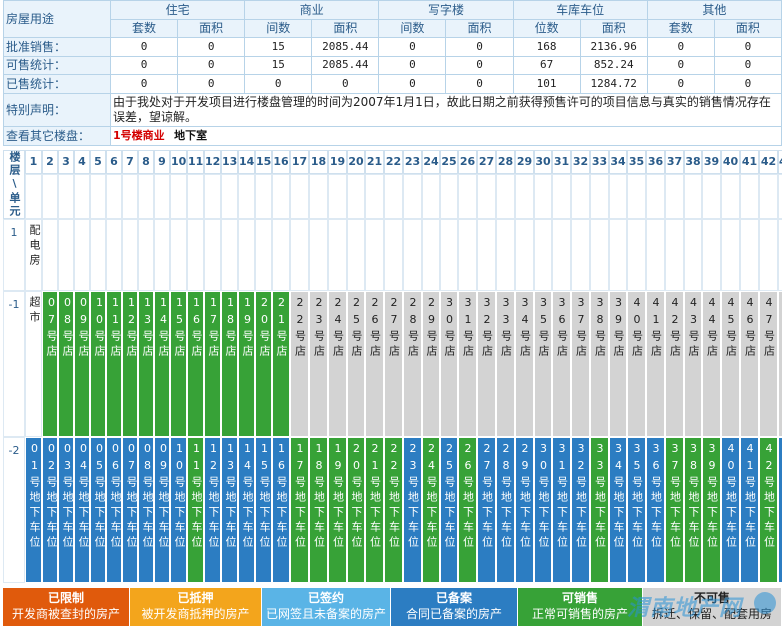 The image size is (782, 631). Describe the element at coordinates (674, 510) in the screenshot. I see `unit-cell: 37号地下车位` at that location.